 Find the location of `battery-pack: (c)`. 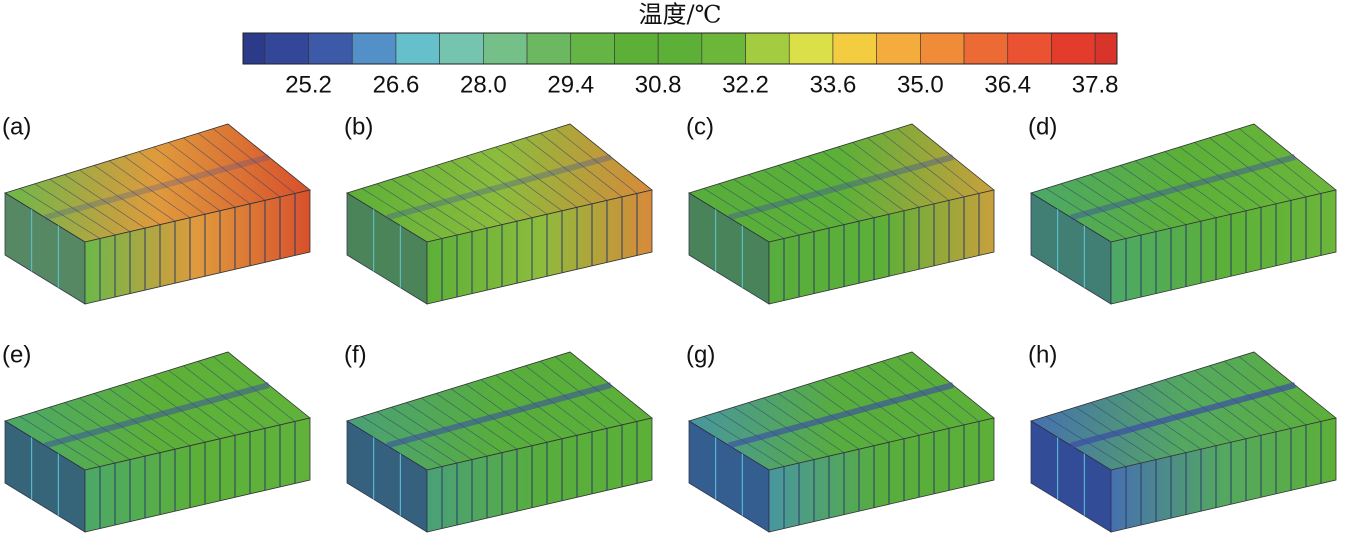

battery-pack: (c) is located at coordinates (840, 209).